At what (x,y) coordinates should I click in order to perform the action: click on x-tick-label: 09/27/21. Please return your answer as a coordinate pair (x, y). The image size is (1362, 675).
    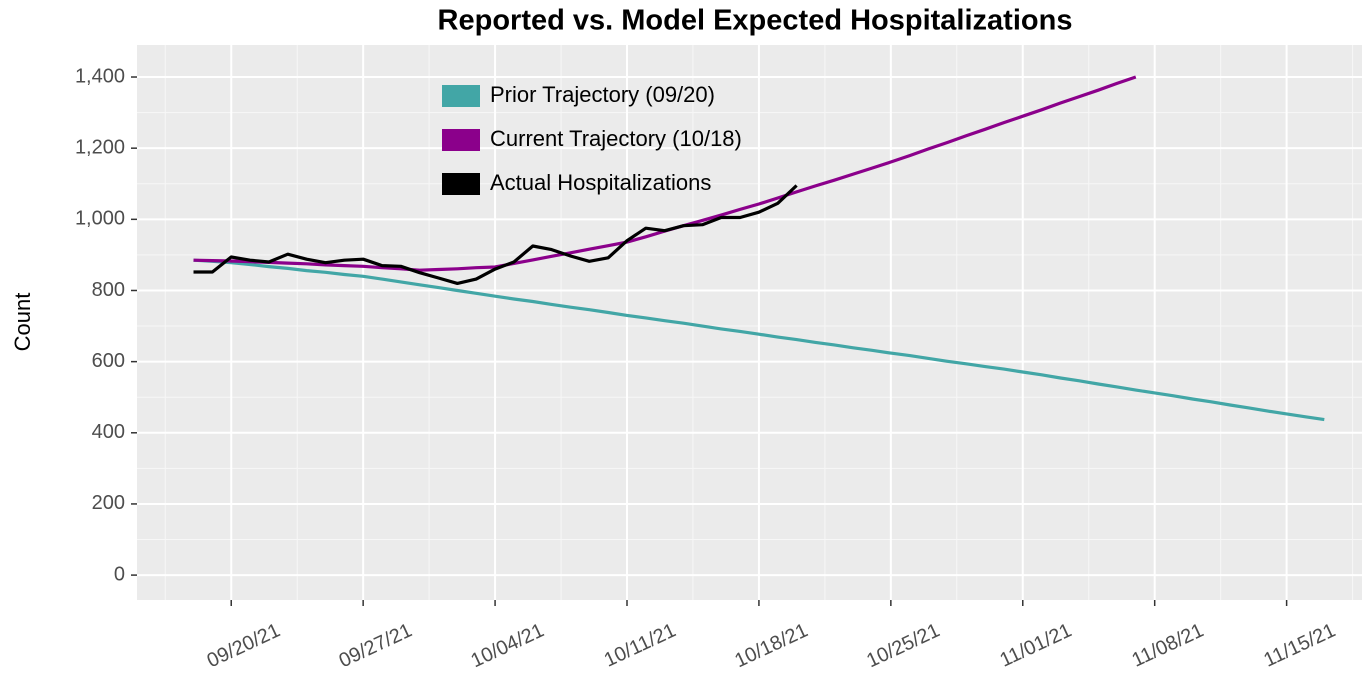
    Looking at the image, I should click on (376, 645).